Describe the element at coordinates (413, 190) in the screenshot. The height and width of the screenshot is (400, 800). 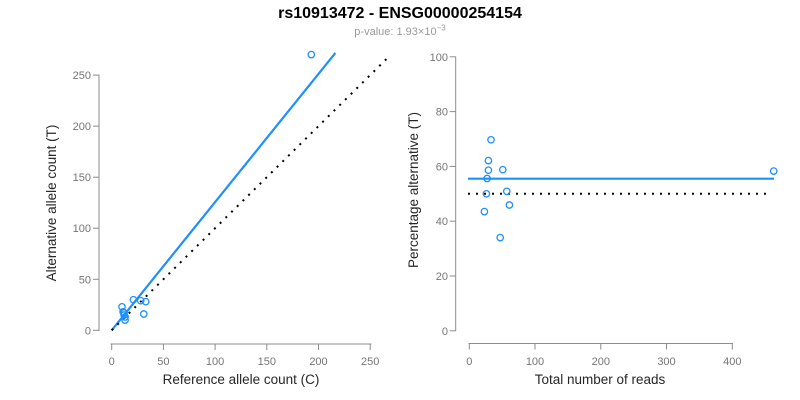
I see `y-axis-title: Percentage alternative (T)` at that location.